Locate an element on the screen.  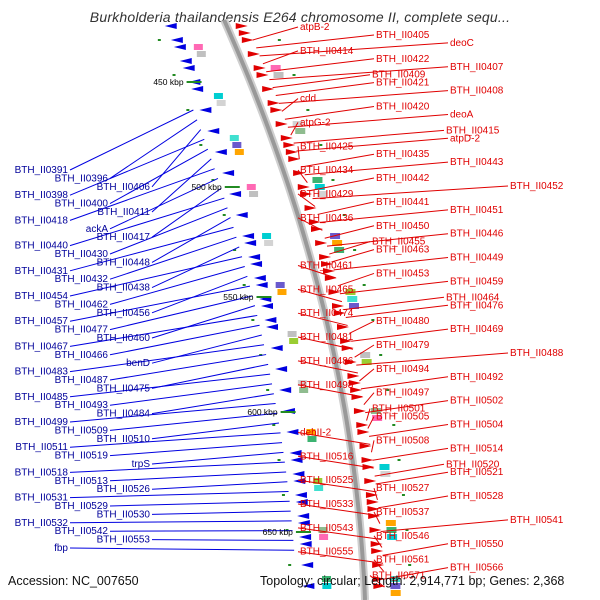
gene-label-reverse: BTH_II0417 is located at coordinates (124, 237).